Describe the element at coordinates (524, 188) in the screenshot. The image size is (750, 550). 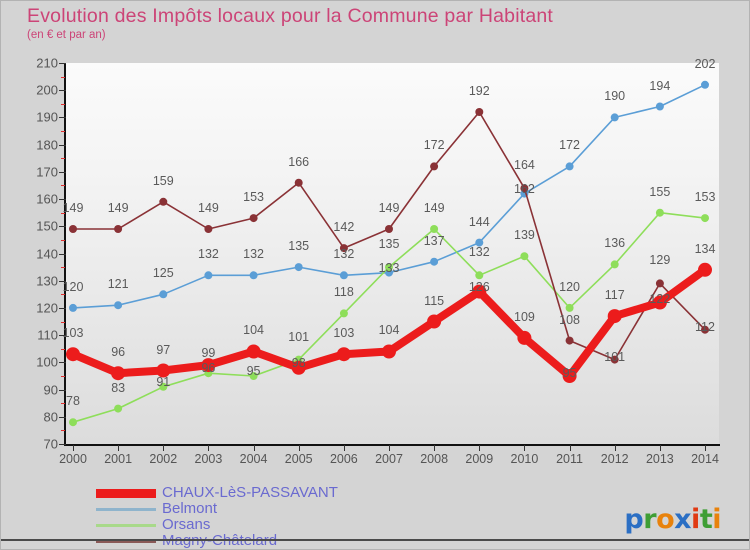
I see `data-point-label: 162` at that location.